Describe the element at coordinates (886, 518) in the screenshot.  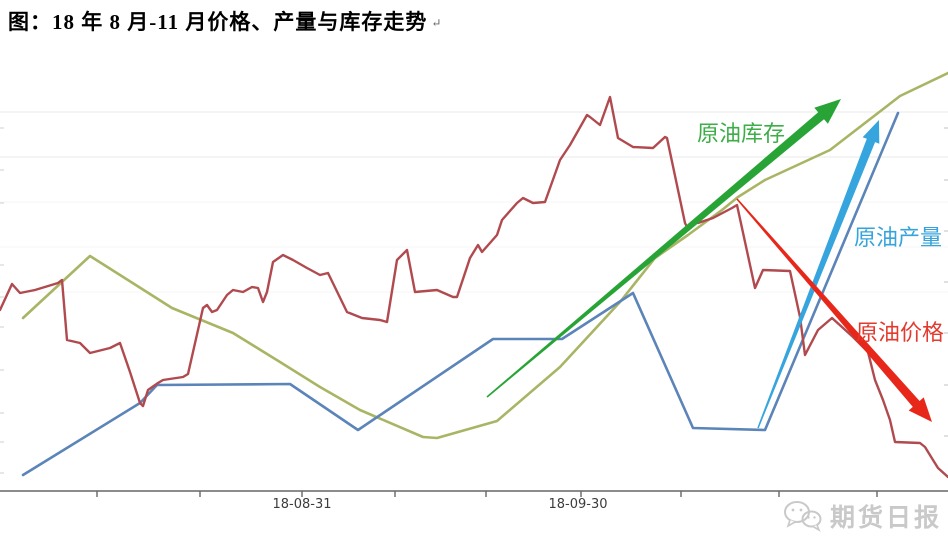
I see `watermark-text: 期货日报` at that location.